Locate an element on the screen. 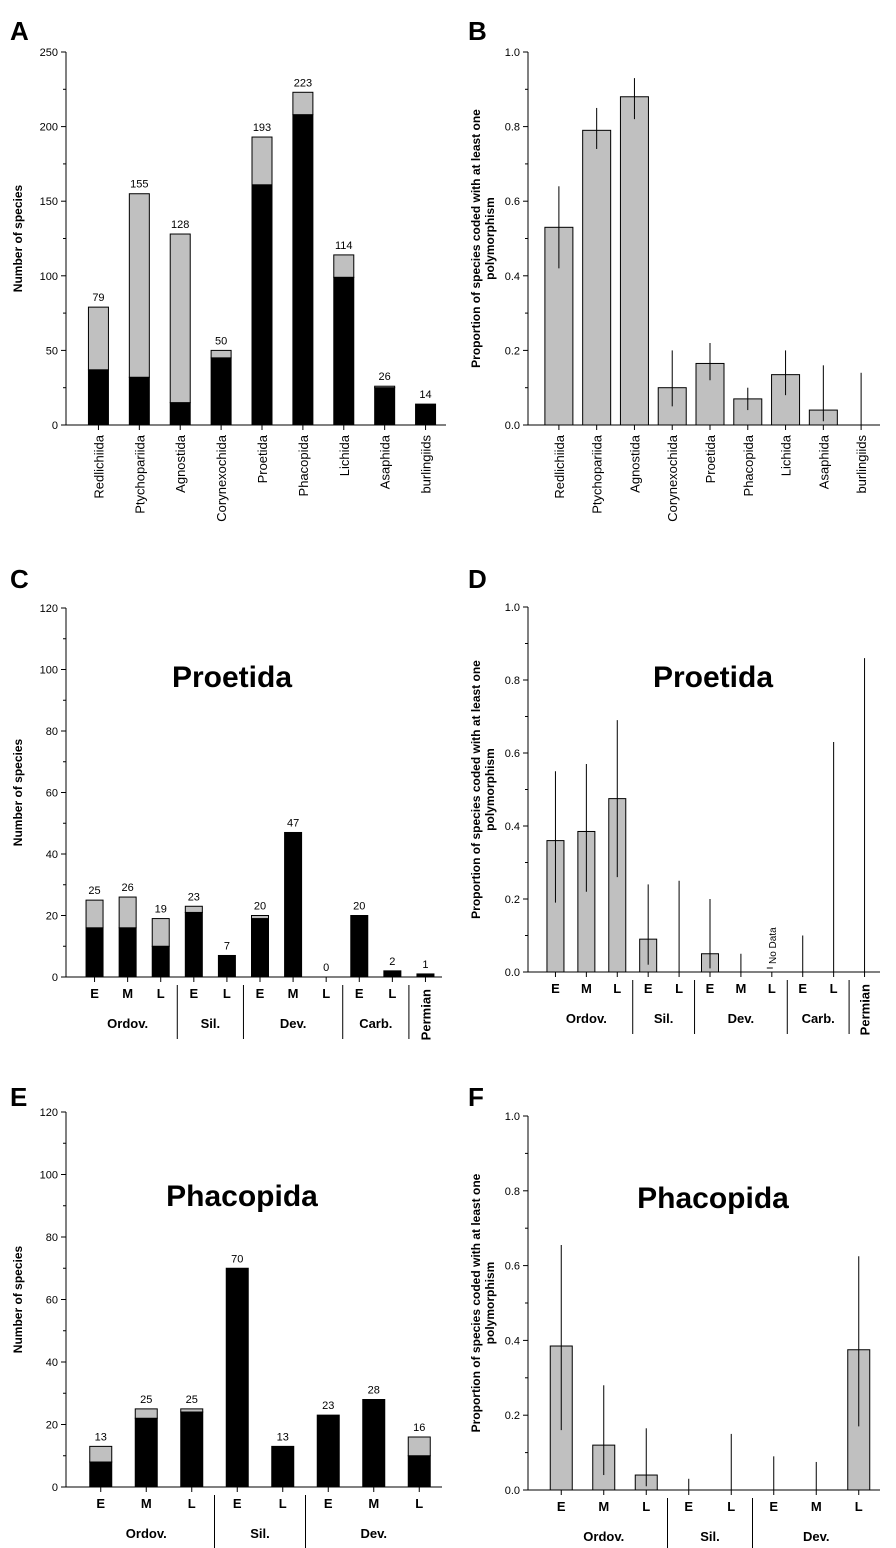  panel-a-letter: A is located at coordinates (19, 31).